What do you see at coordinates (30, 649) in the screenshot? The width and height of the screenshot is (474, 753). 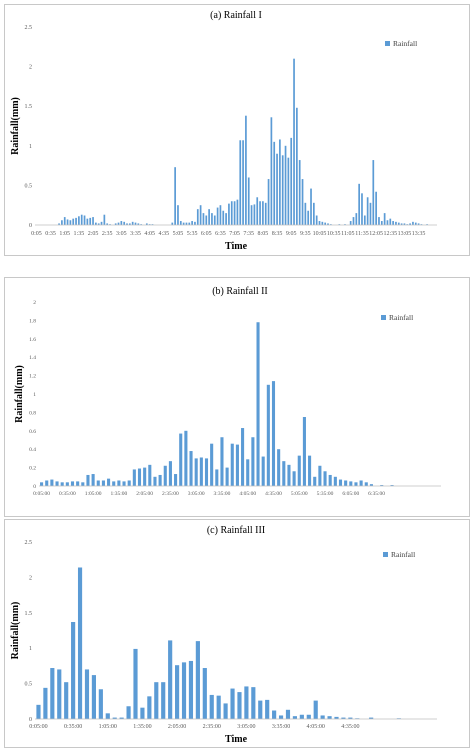 I see `y-tick-label: 1` at bounding box center [30, 649].